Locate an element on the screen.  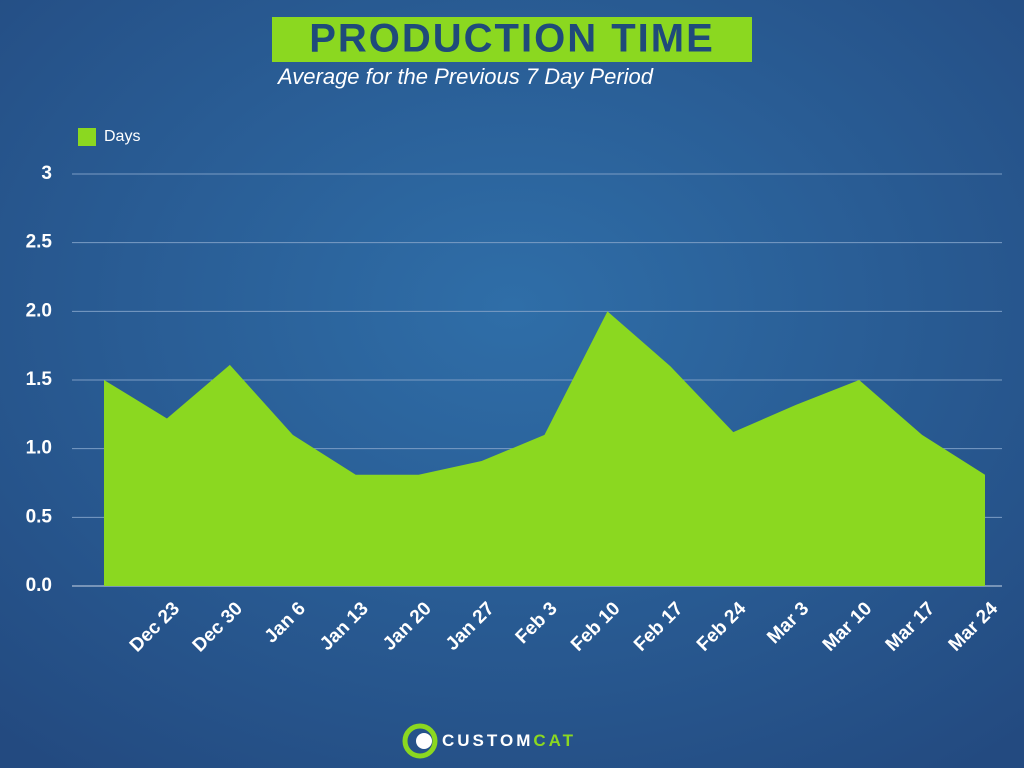
title-box is located at coordinates (512, 39).